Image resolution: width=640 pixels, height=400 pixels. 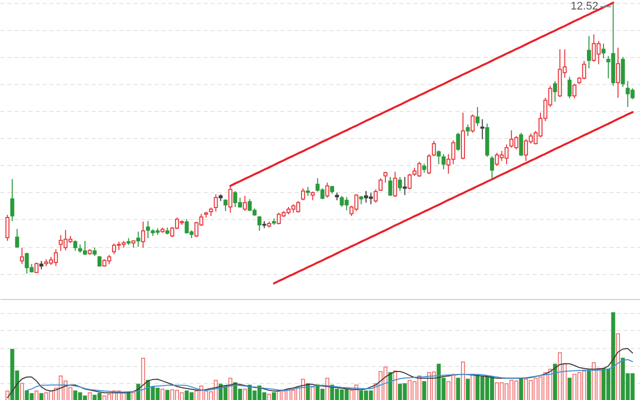 I want to click on annotation: 12.52, so click(x=584, y=6).